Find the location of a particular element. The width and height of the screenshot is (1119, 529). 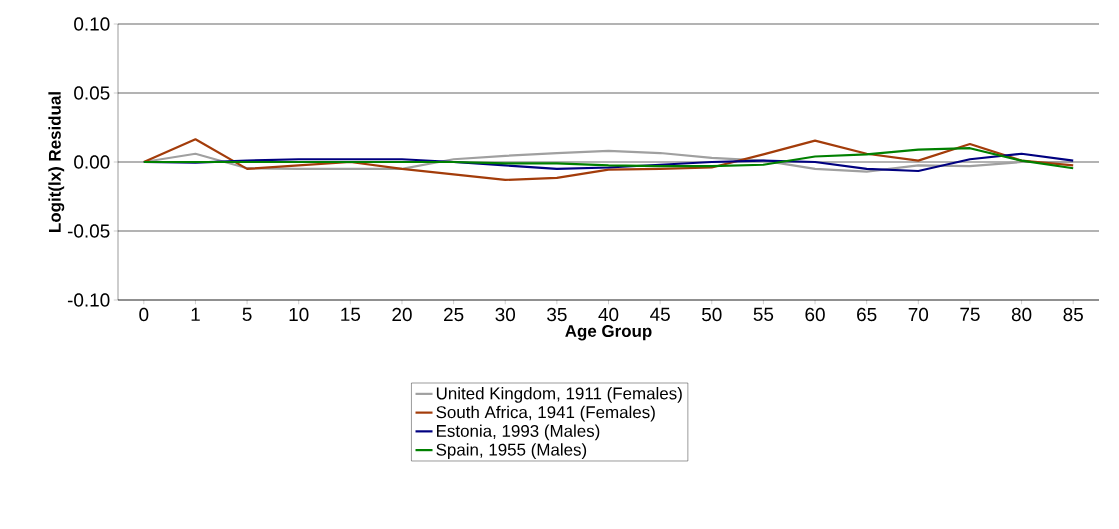

x-tick-label: 45 is located at coordinates (660, 314).